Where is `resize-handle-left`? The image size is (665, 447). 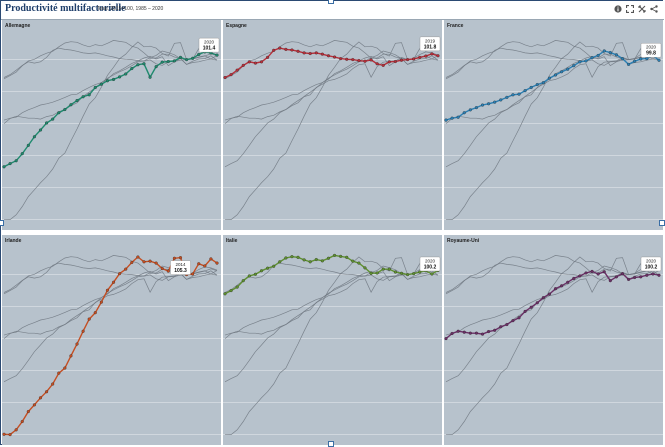
resize-handle-left is located at coordinates (2, 223).